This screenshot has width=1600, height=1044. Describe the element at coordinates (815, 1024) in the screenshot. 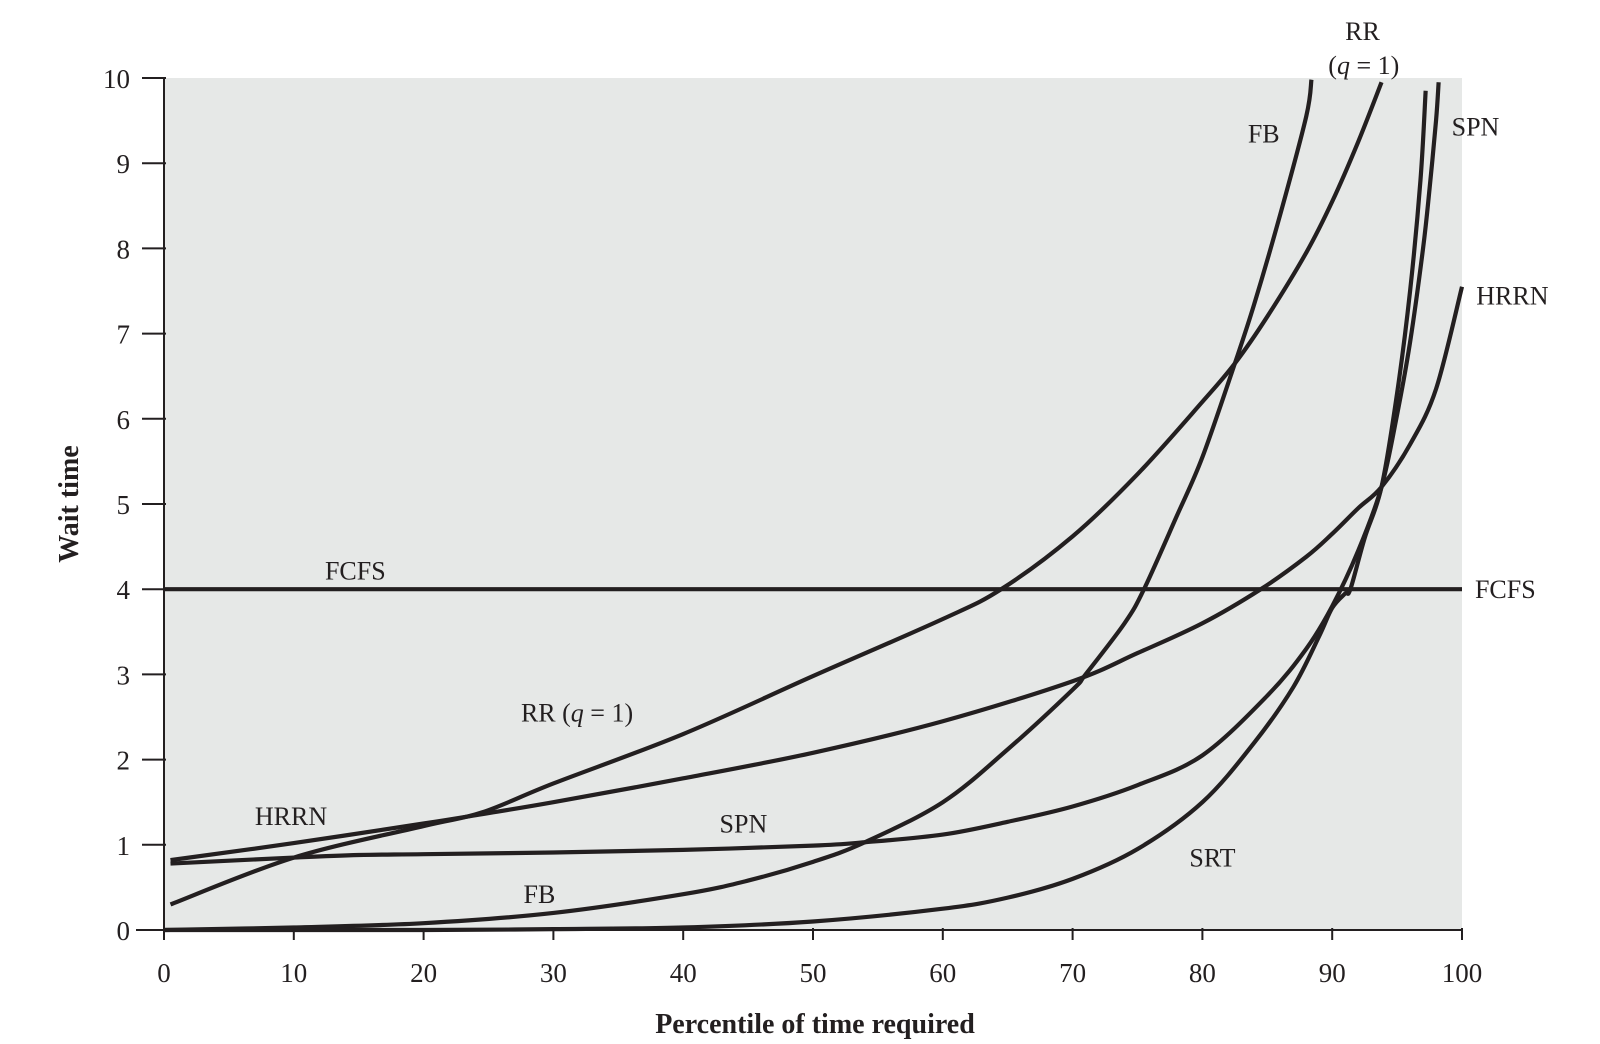

I see `x-axis-title: Percentile of time required` at that location.